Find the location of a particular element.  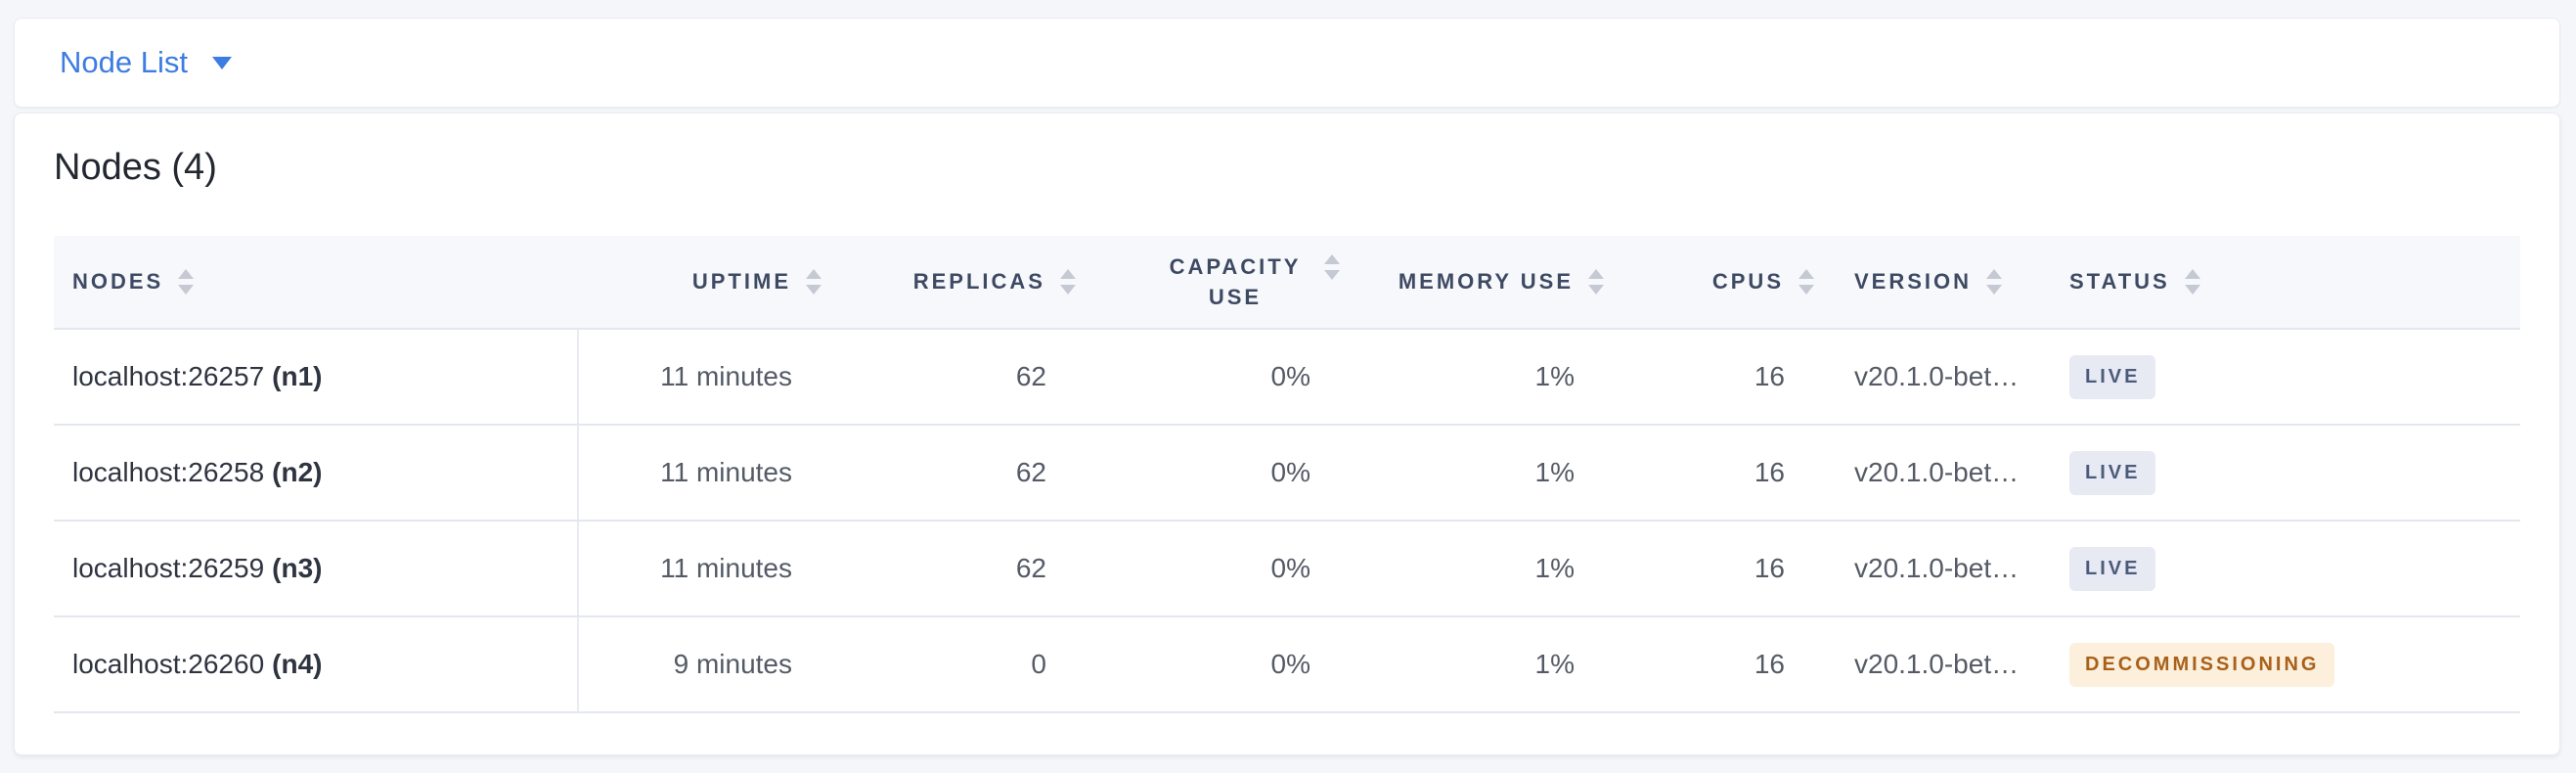

view-dropdown: Node List is located at coordinates (146, 62).